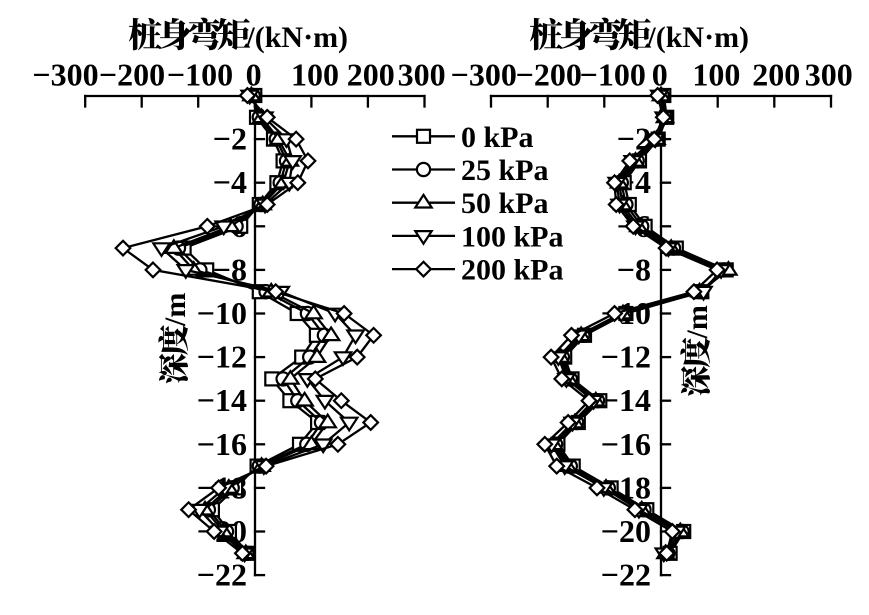 The width and height of the screenshot is (869, 615). What do you see at coordinates (634, 269) in the screenshot?
I see `svg-text: −8` at bounding box center [634, 269].